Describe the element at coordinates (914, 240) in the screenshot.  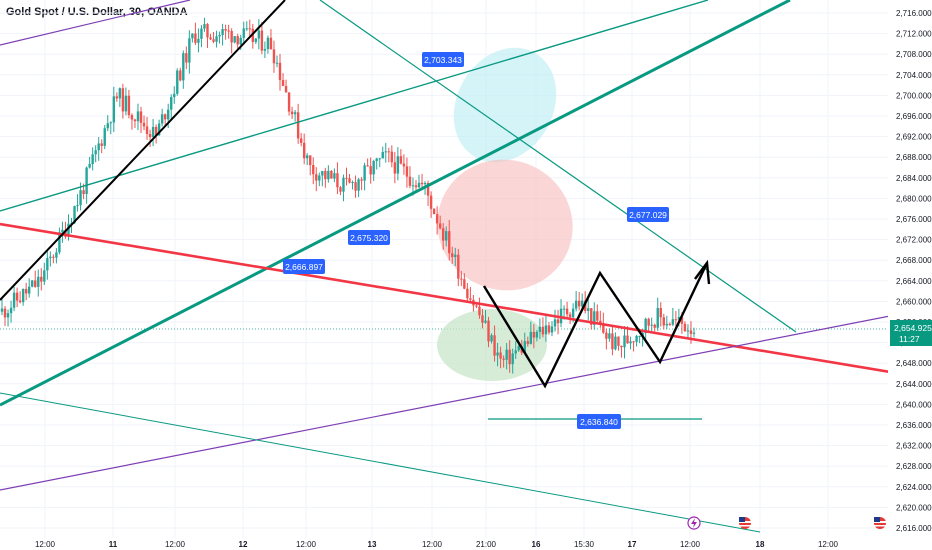
I see `price-tick-label: 2,672.000` at that location.